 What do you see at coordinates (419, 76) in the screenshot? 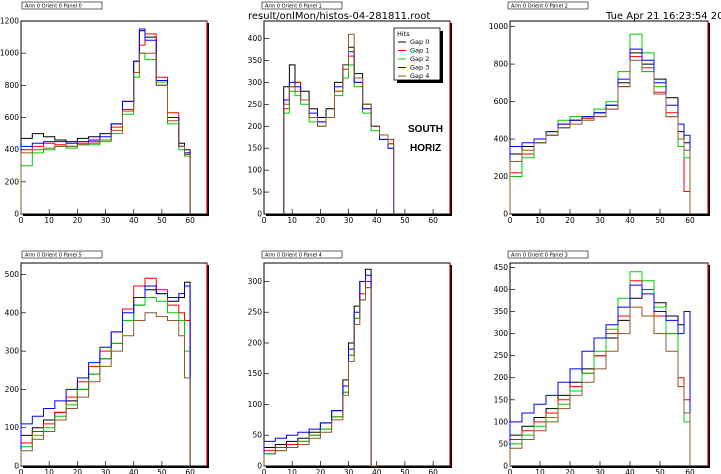
I see `legend-entry: Gap 4` at bounding box center [419, 76].